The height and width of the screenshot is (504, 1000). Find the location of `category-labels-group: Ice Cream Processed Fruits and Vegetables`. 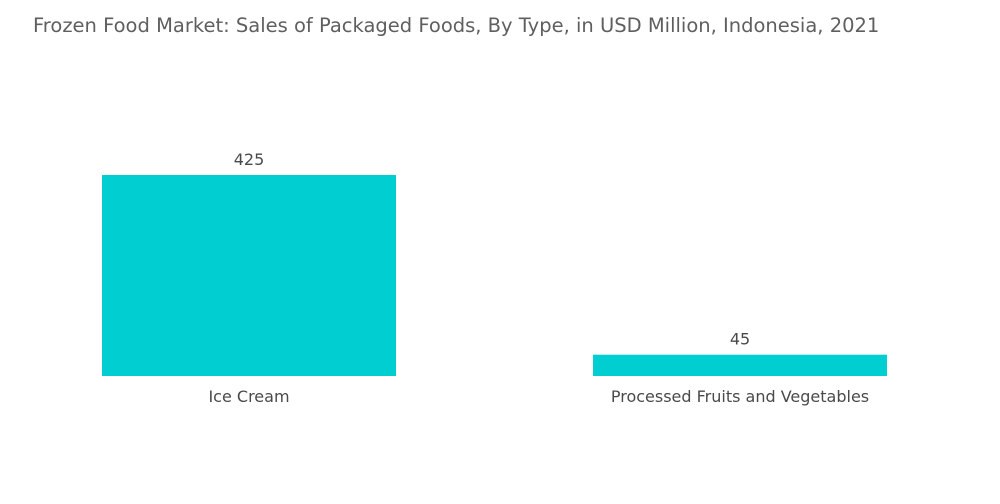

category-labels-group: Ice Cream Processed Fruits and Vegetables is located at coordinates (538, 396).